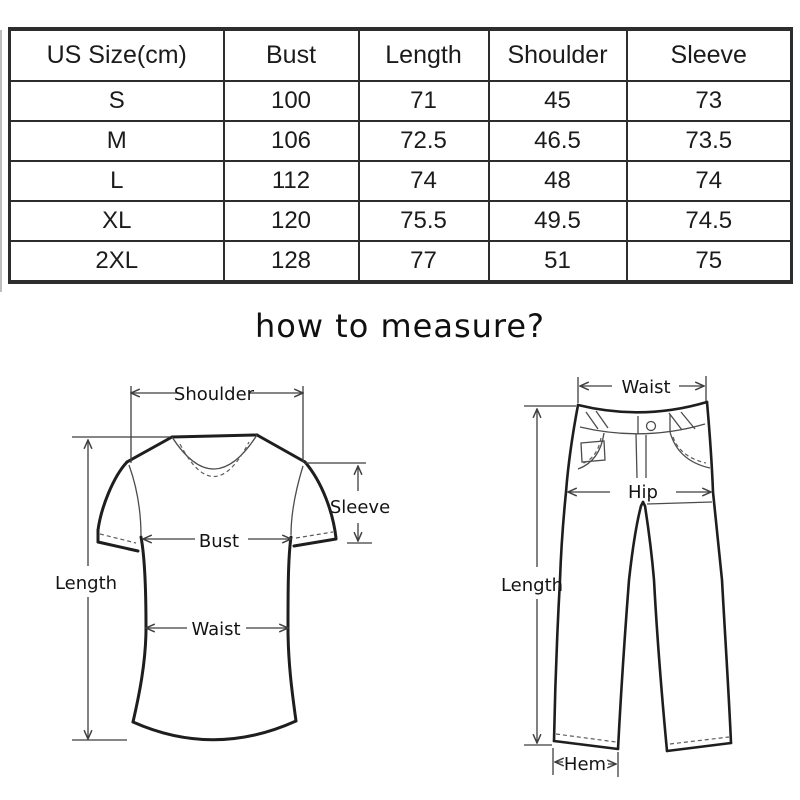  What do you see at coordinates (557, 55) in the screenshot?
I see `header-shoulder: Shoulder` at bounding box center [557, 55].